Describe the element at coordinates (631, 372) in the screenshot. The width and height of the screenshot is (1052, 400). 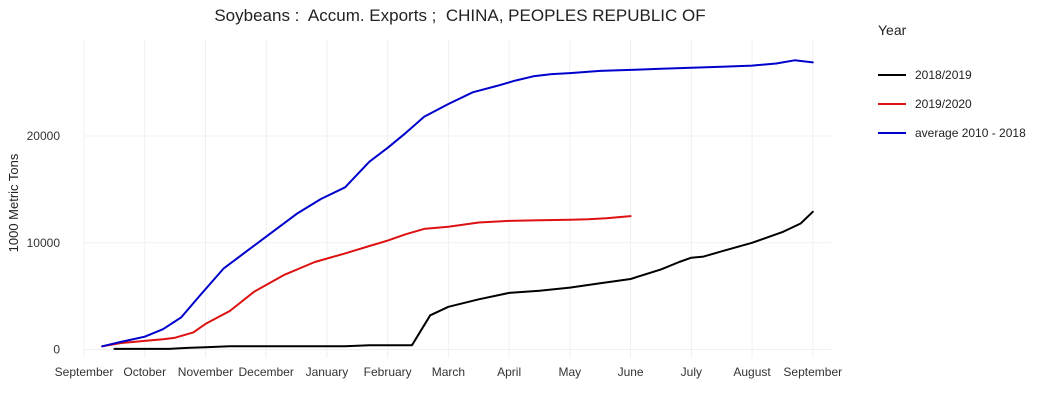
I see `x-tick-label: June` at that location.